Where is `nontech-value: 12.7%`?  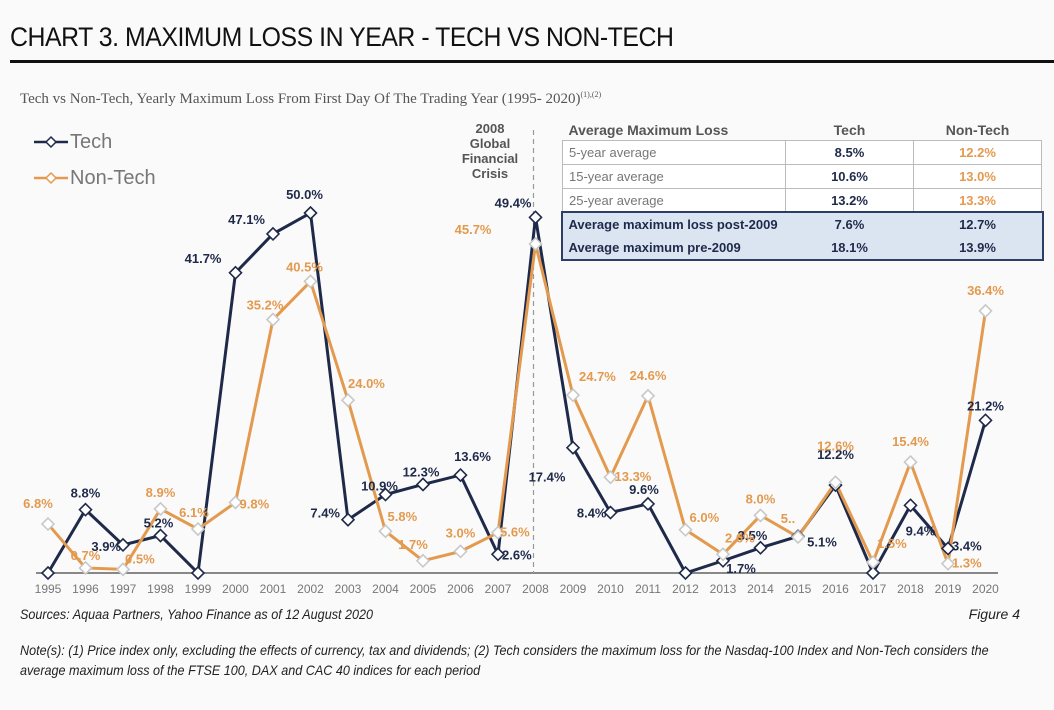 nontech-value: 12.7% is located at coordinates (977, 224).